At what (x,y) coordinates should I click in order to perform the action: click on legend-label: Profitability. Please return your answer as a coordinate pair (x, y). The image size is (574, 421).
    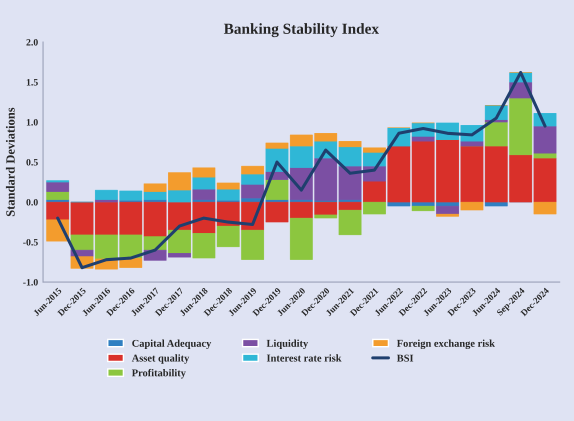
    Looking at the image, I should click on (159, 373).